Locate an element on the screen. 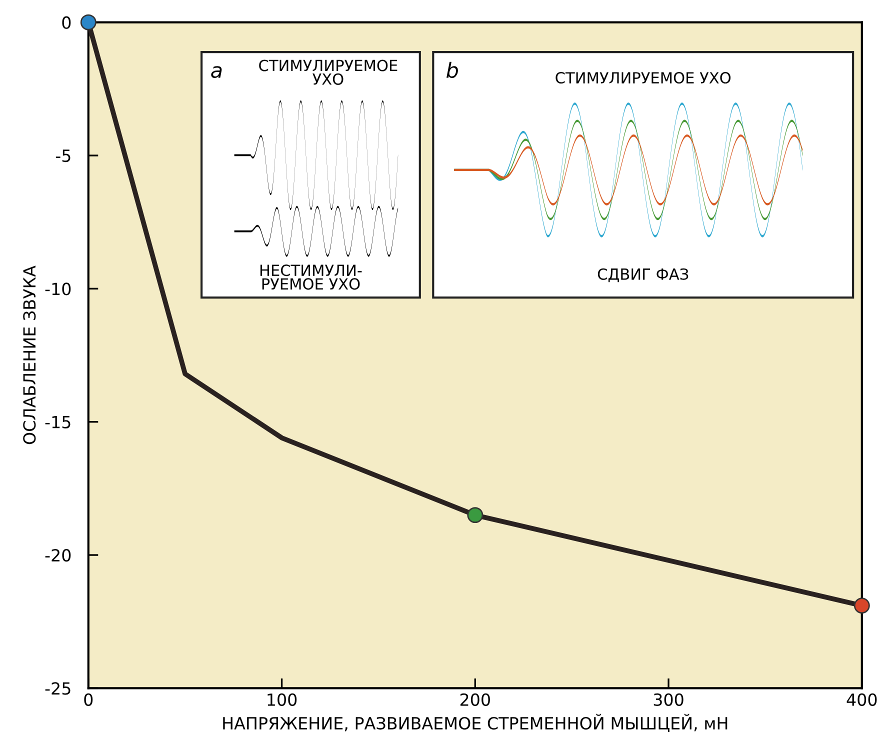 Image resolution: width=884 pixels, height=744 pixels. y-tick-label: -15 is located at coordinates (57, 422).